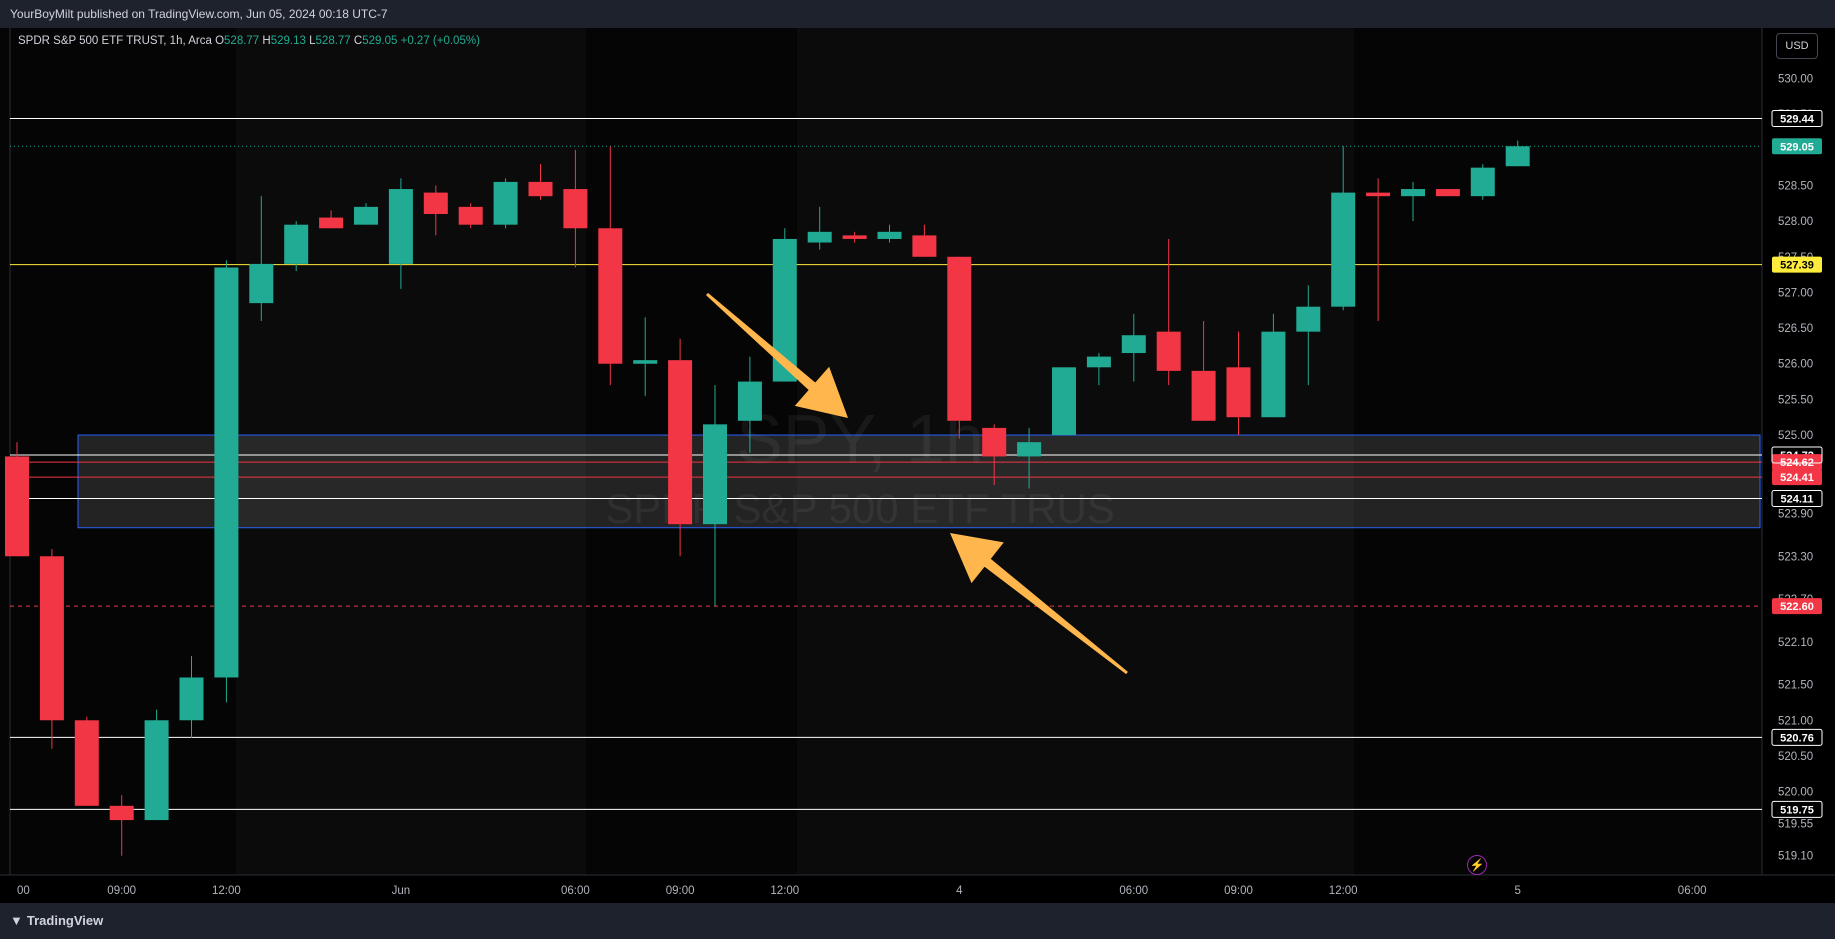 This screenshot has width=1835, height=939. What do you see at coordinates (288, 41) in the screenshot?
I see `high-value: 529.13` at bounding box center [288, 41].